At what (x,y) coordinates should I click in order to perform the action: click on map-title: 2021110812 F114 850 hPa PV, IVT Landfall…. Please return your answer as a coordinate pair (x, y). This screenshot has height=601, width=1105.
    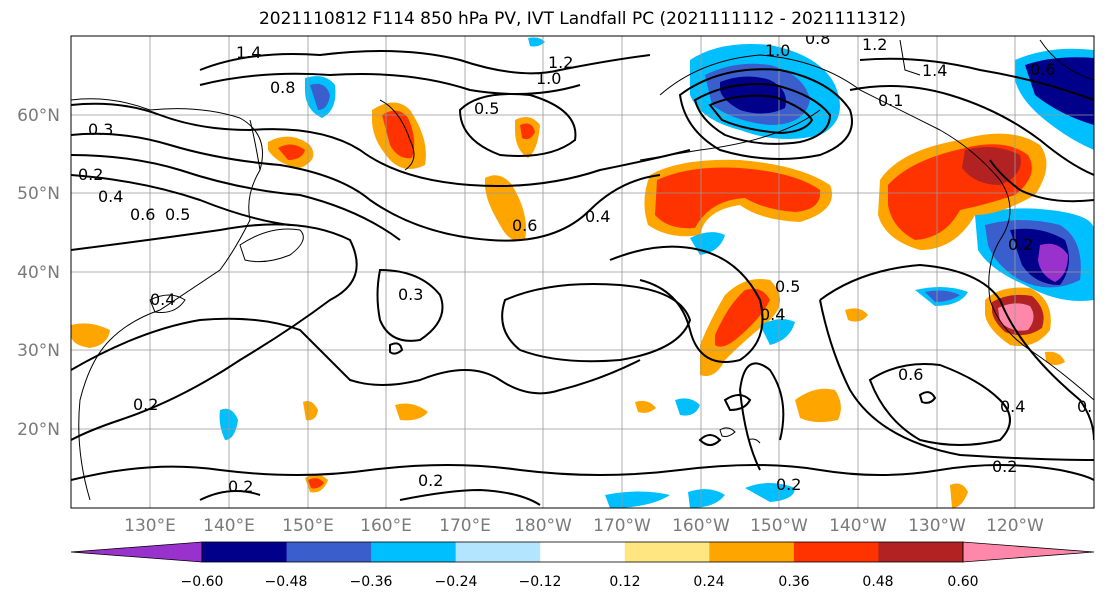
    Looking at the image, I should click on (582, 19).